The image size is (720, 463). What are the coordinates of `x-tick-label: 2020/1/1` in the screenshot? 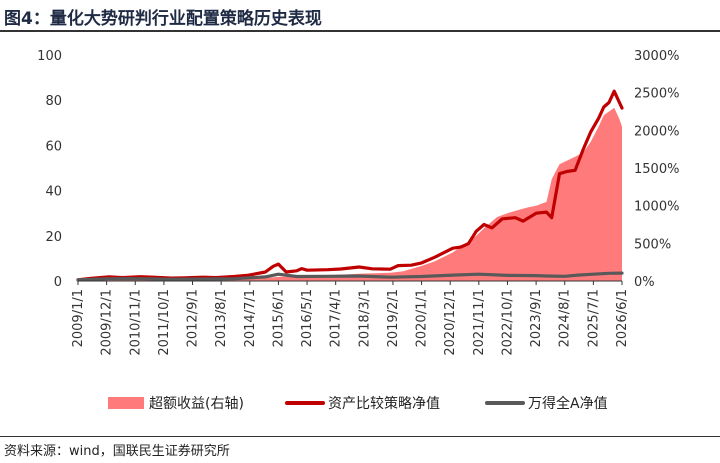 It's located at (422, 318).